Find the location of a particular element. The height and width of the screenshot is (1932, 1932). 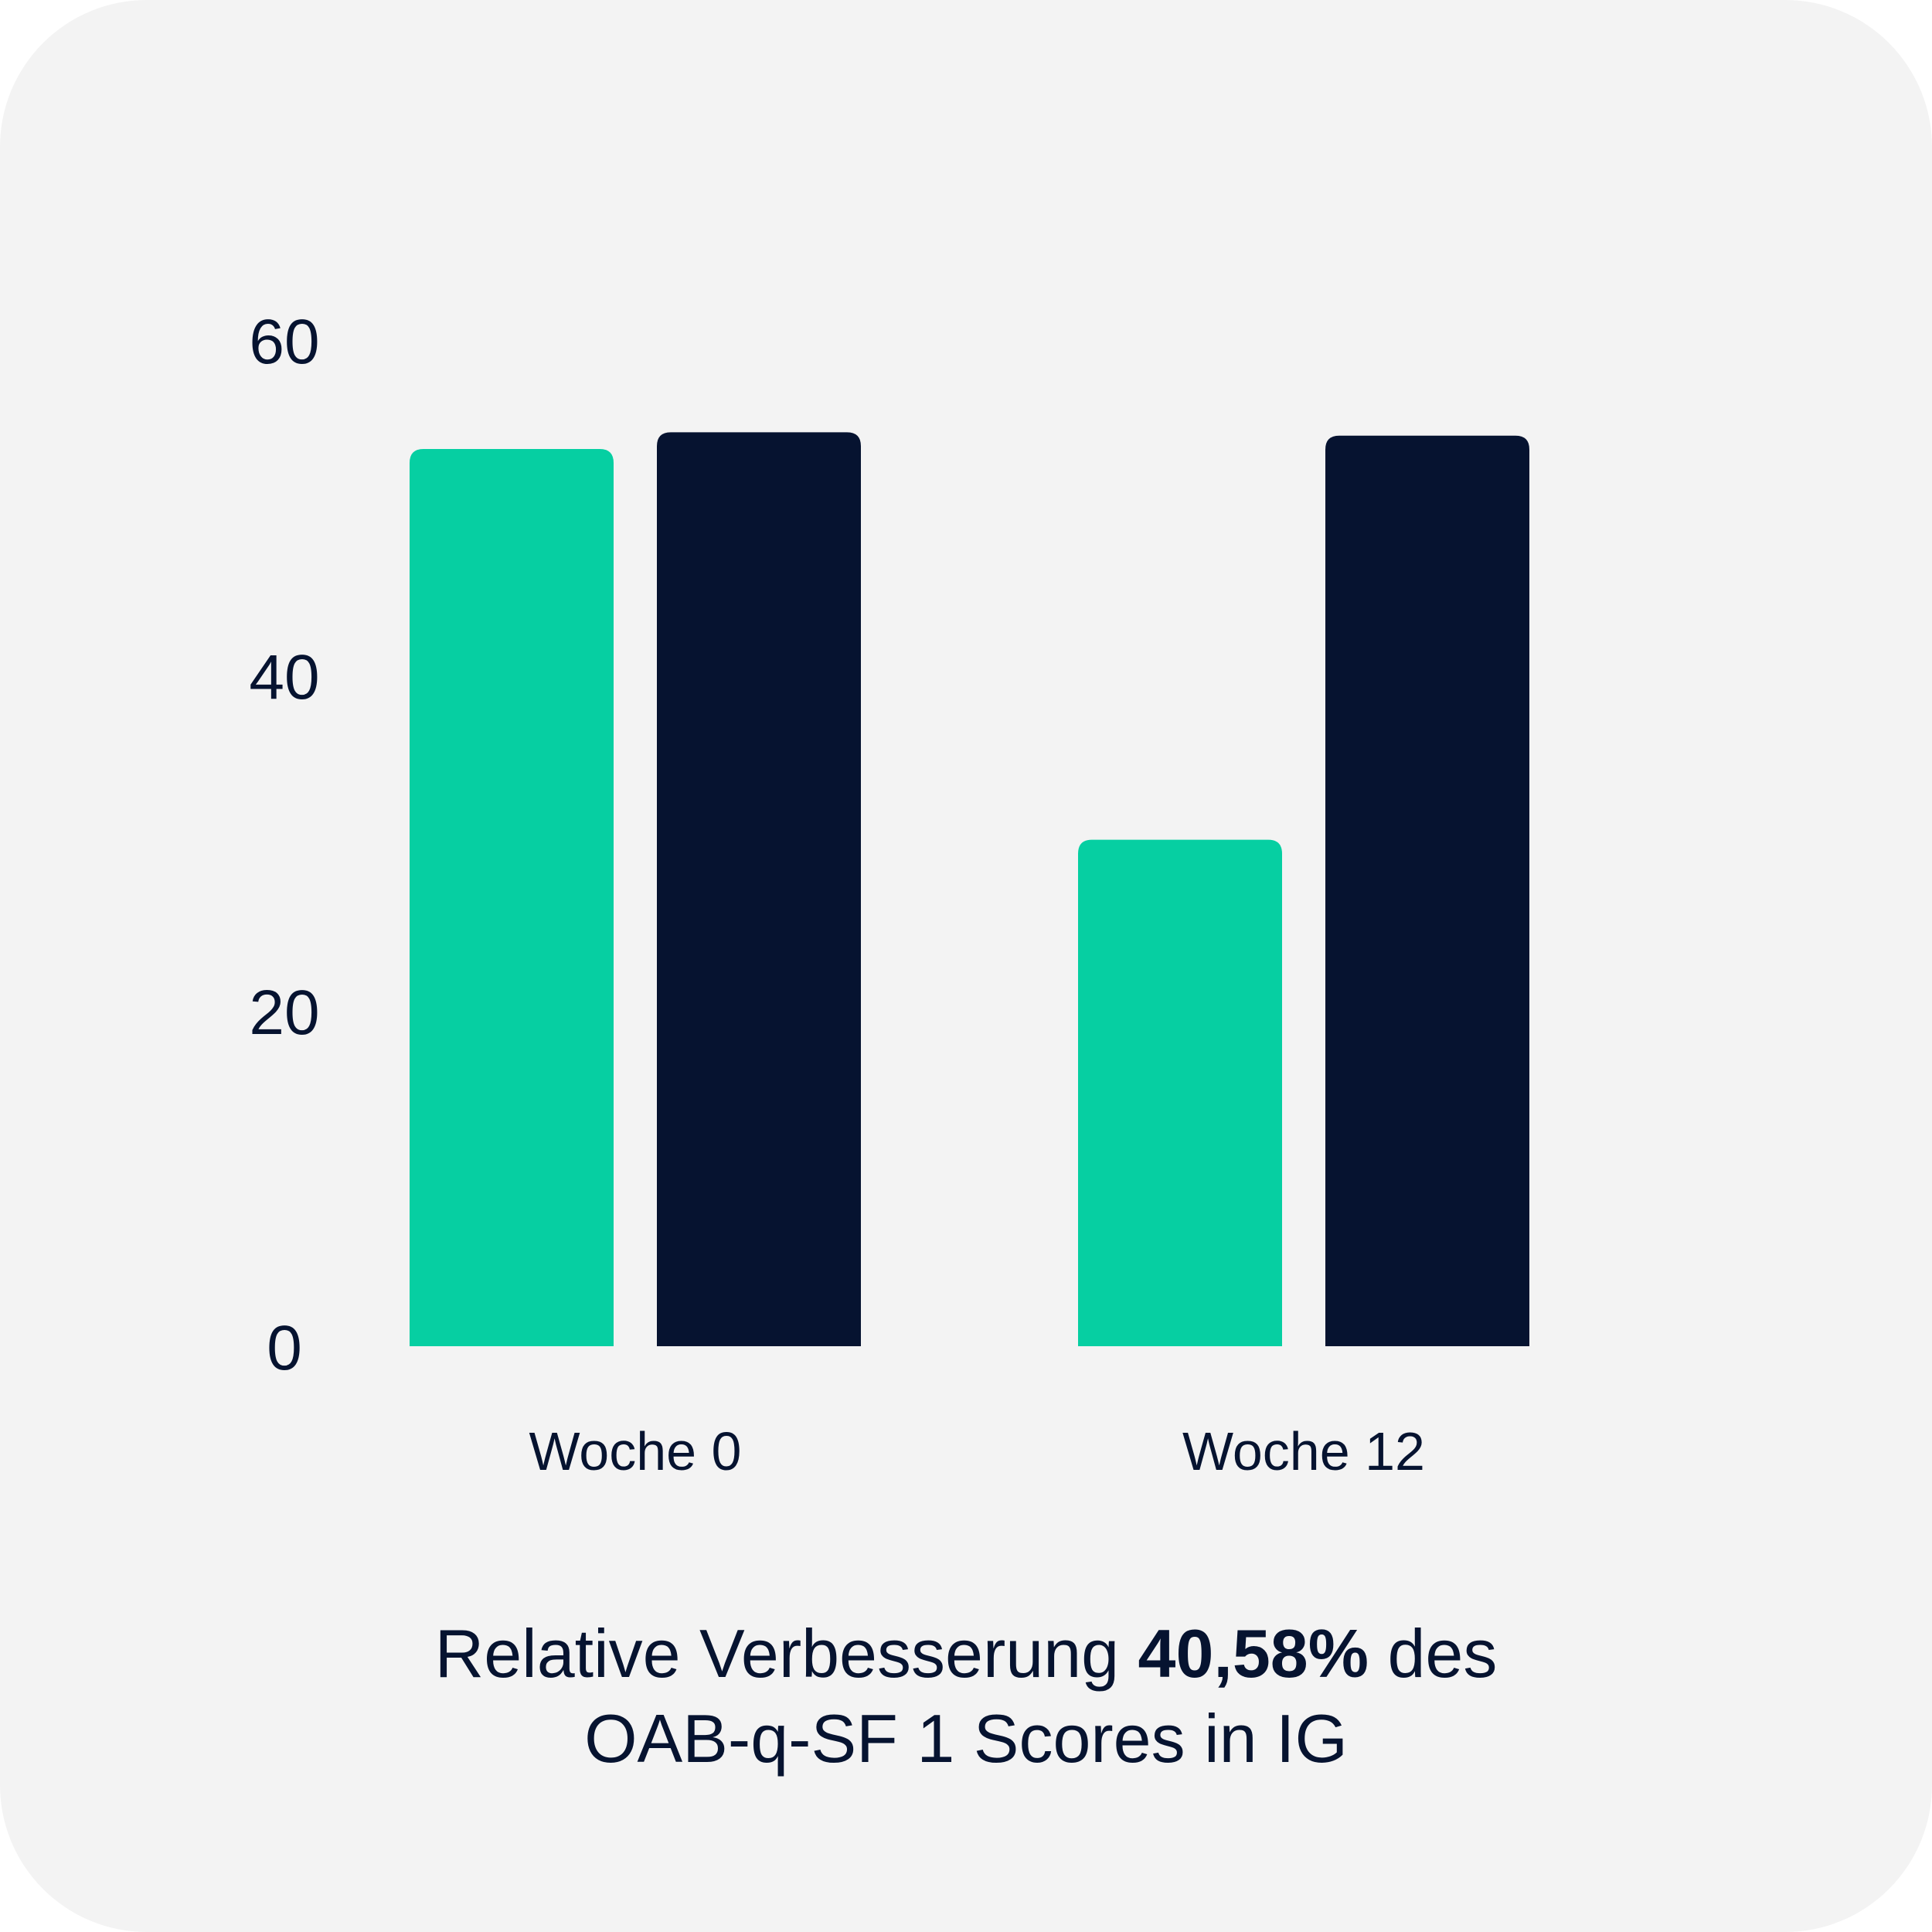

caption-text: des is located at coordinates (1433, 1654).